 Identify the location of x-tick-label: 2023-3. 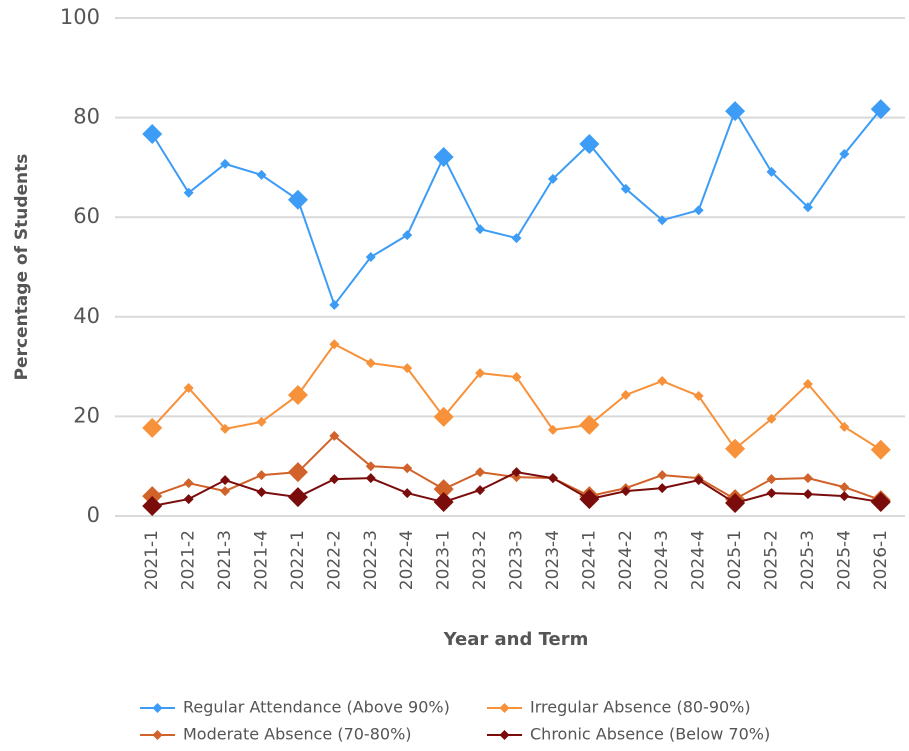
(517, 560).